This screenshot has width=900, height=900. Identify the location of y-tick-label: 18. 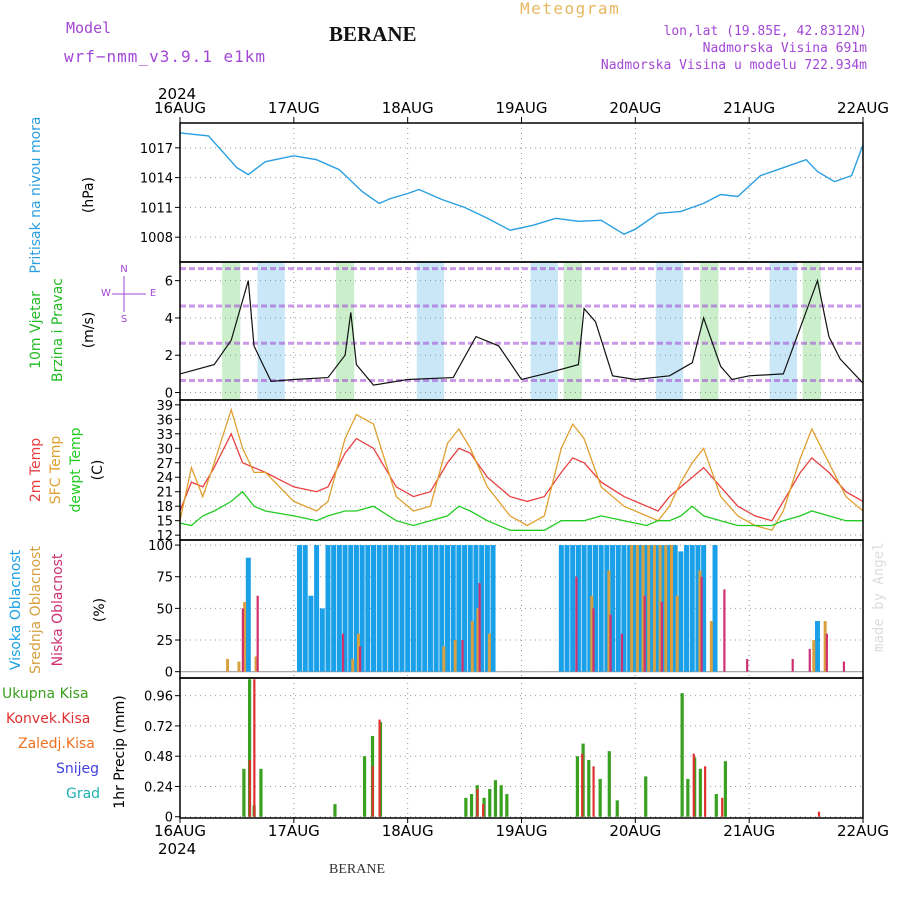
(164, 507).